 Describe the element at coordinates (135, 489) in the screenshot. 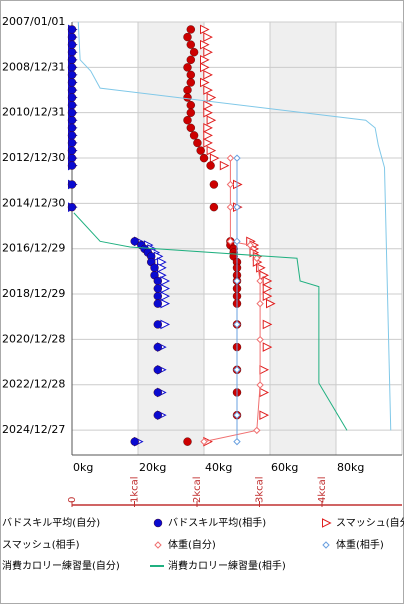

I see `x2-tick-label: 1kcal` at that location.